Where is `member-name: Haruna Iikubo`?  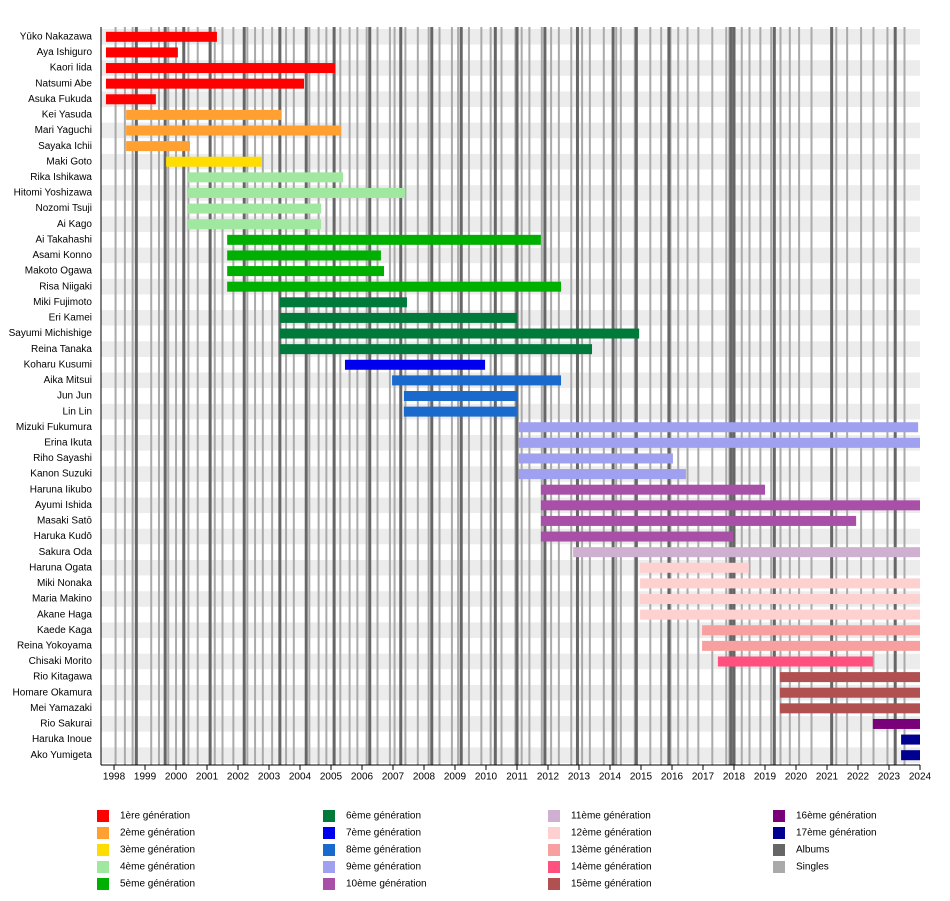
member-name: Haruna Iikubo is located at coordinates (61, 489).